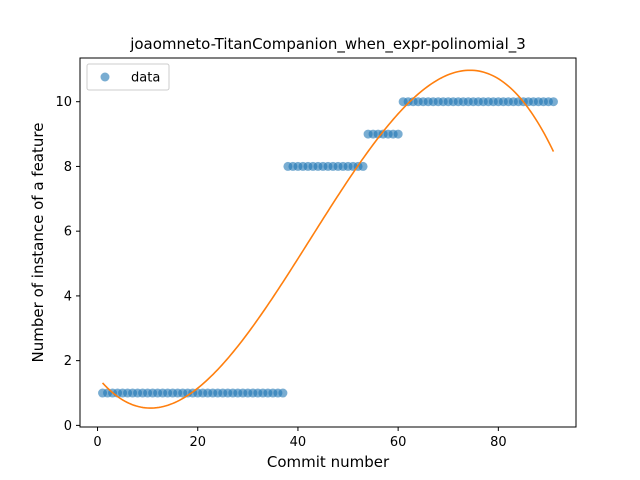 The height and width of the screenshot is (480, 640). Describe the element at coordinates (68, 426) in the screenshot. I see `y-tick-label: 0` at that location.